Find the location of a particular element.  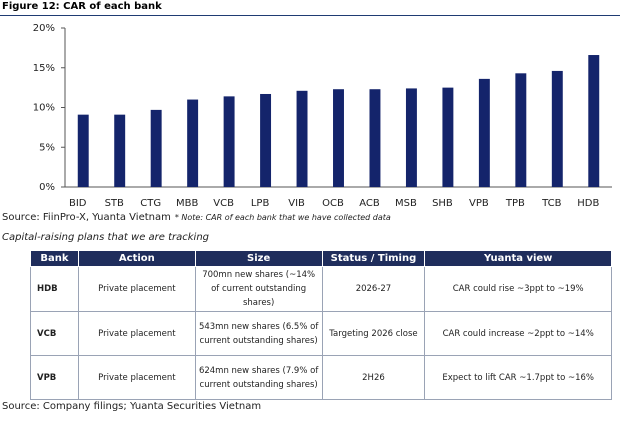

table-cell: Targeting 2026 close is located at coordinates (373, 333).